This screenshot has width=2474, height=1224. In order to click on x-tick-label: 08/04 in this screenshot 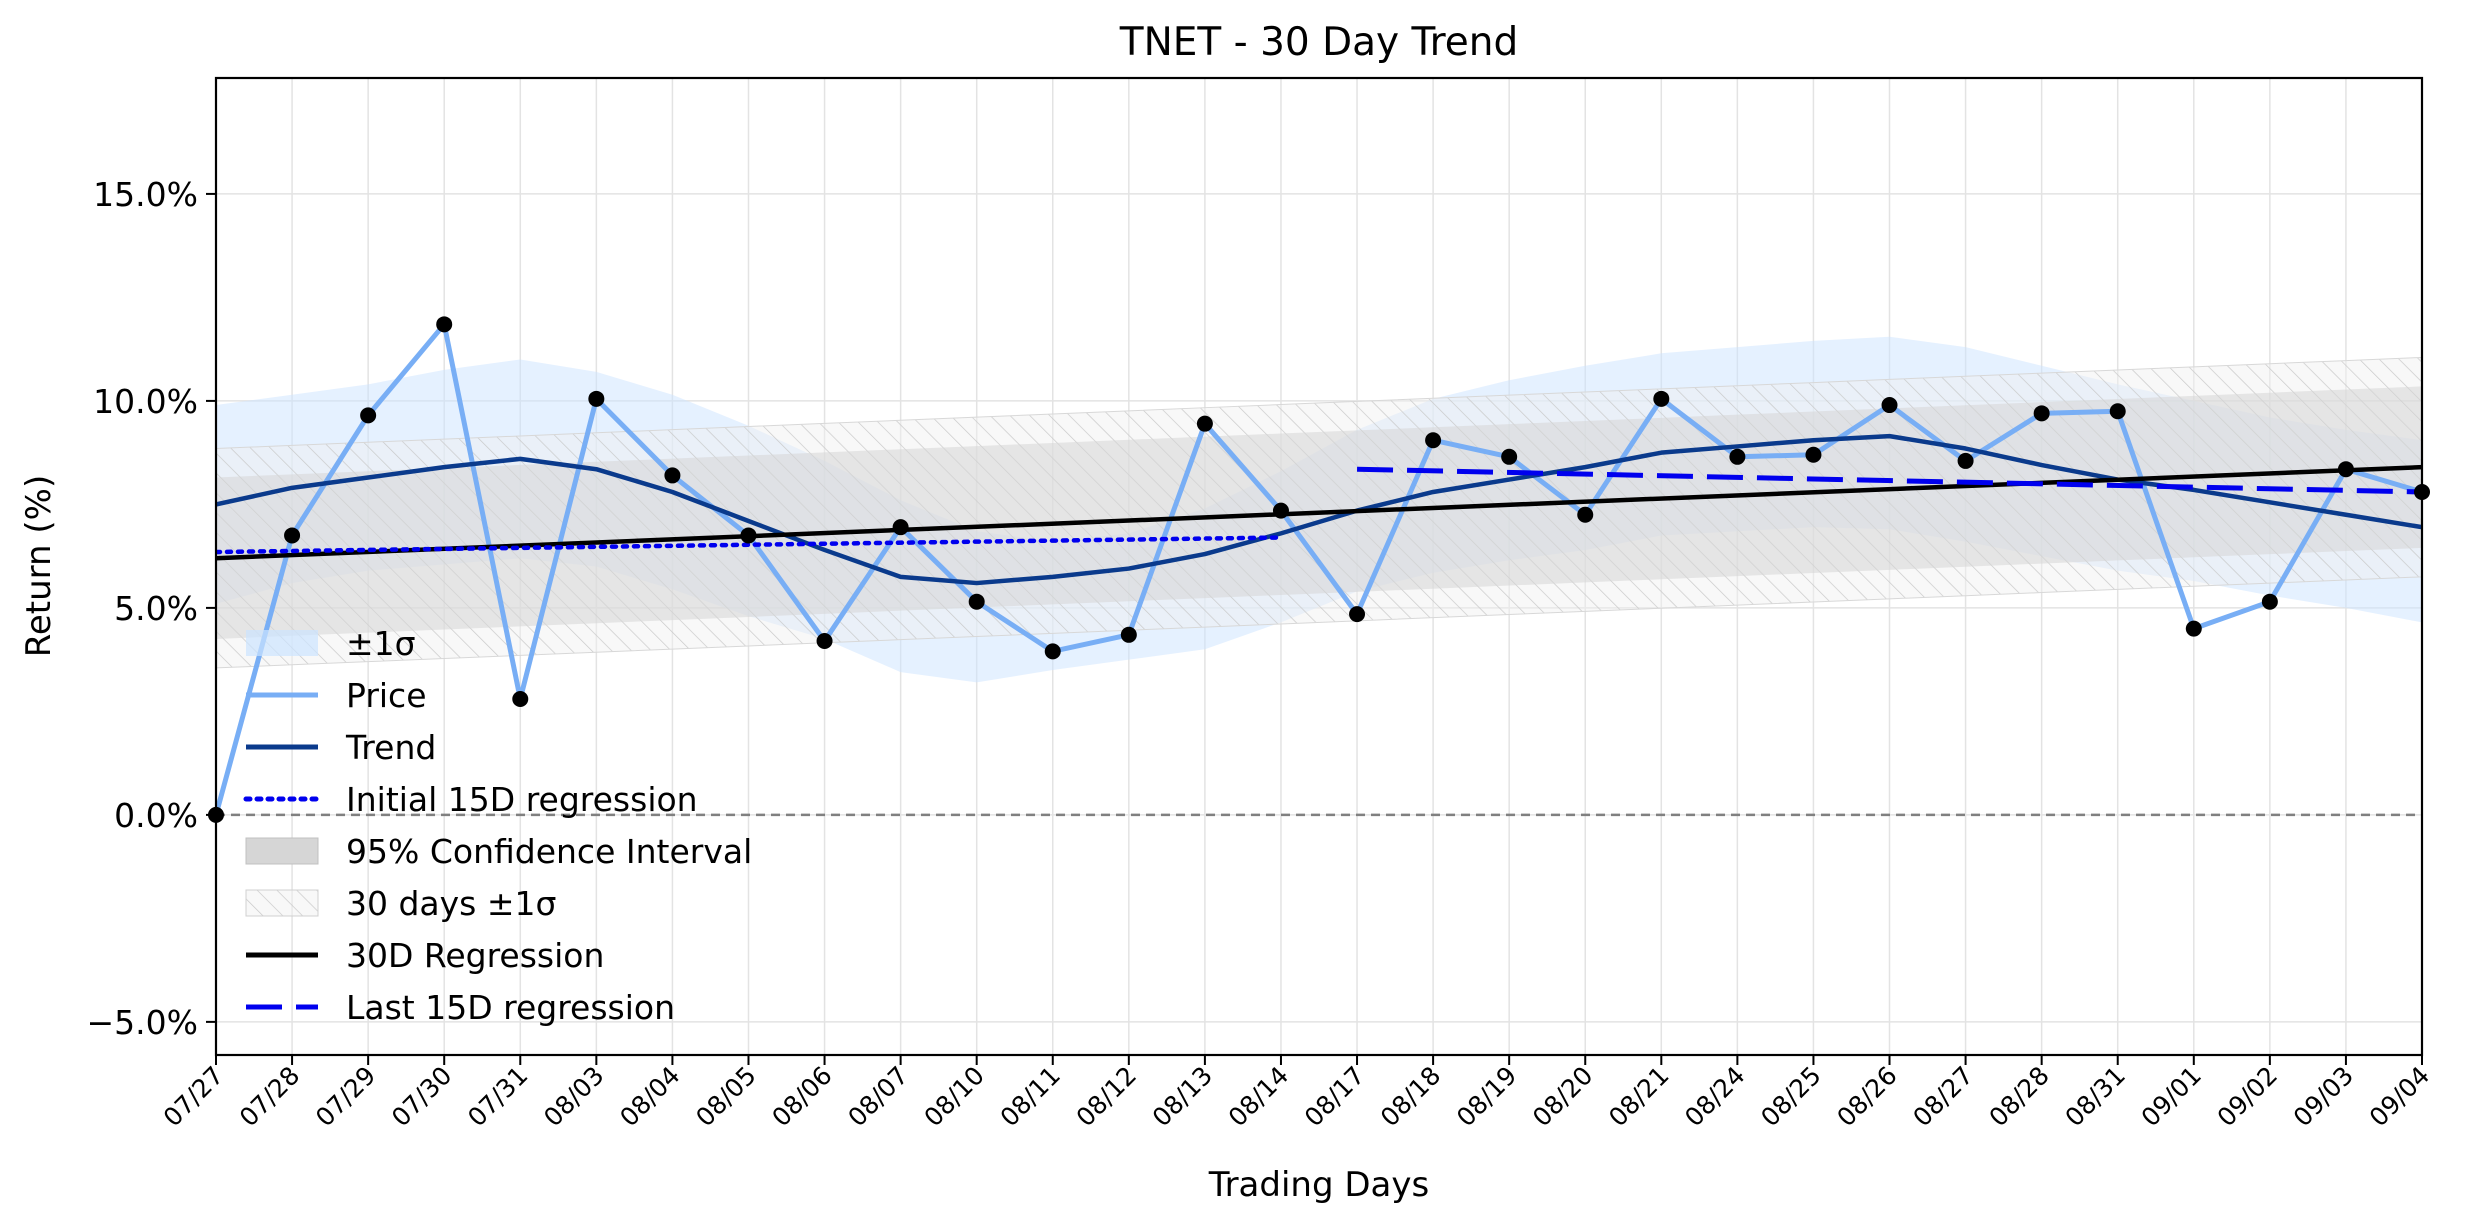, I will do `click(649, 1096)`.